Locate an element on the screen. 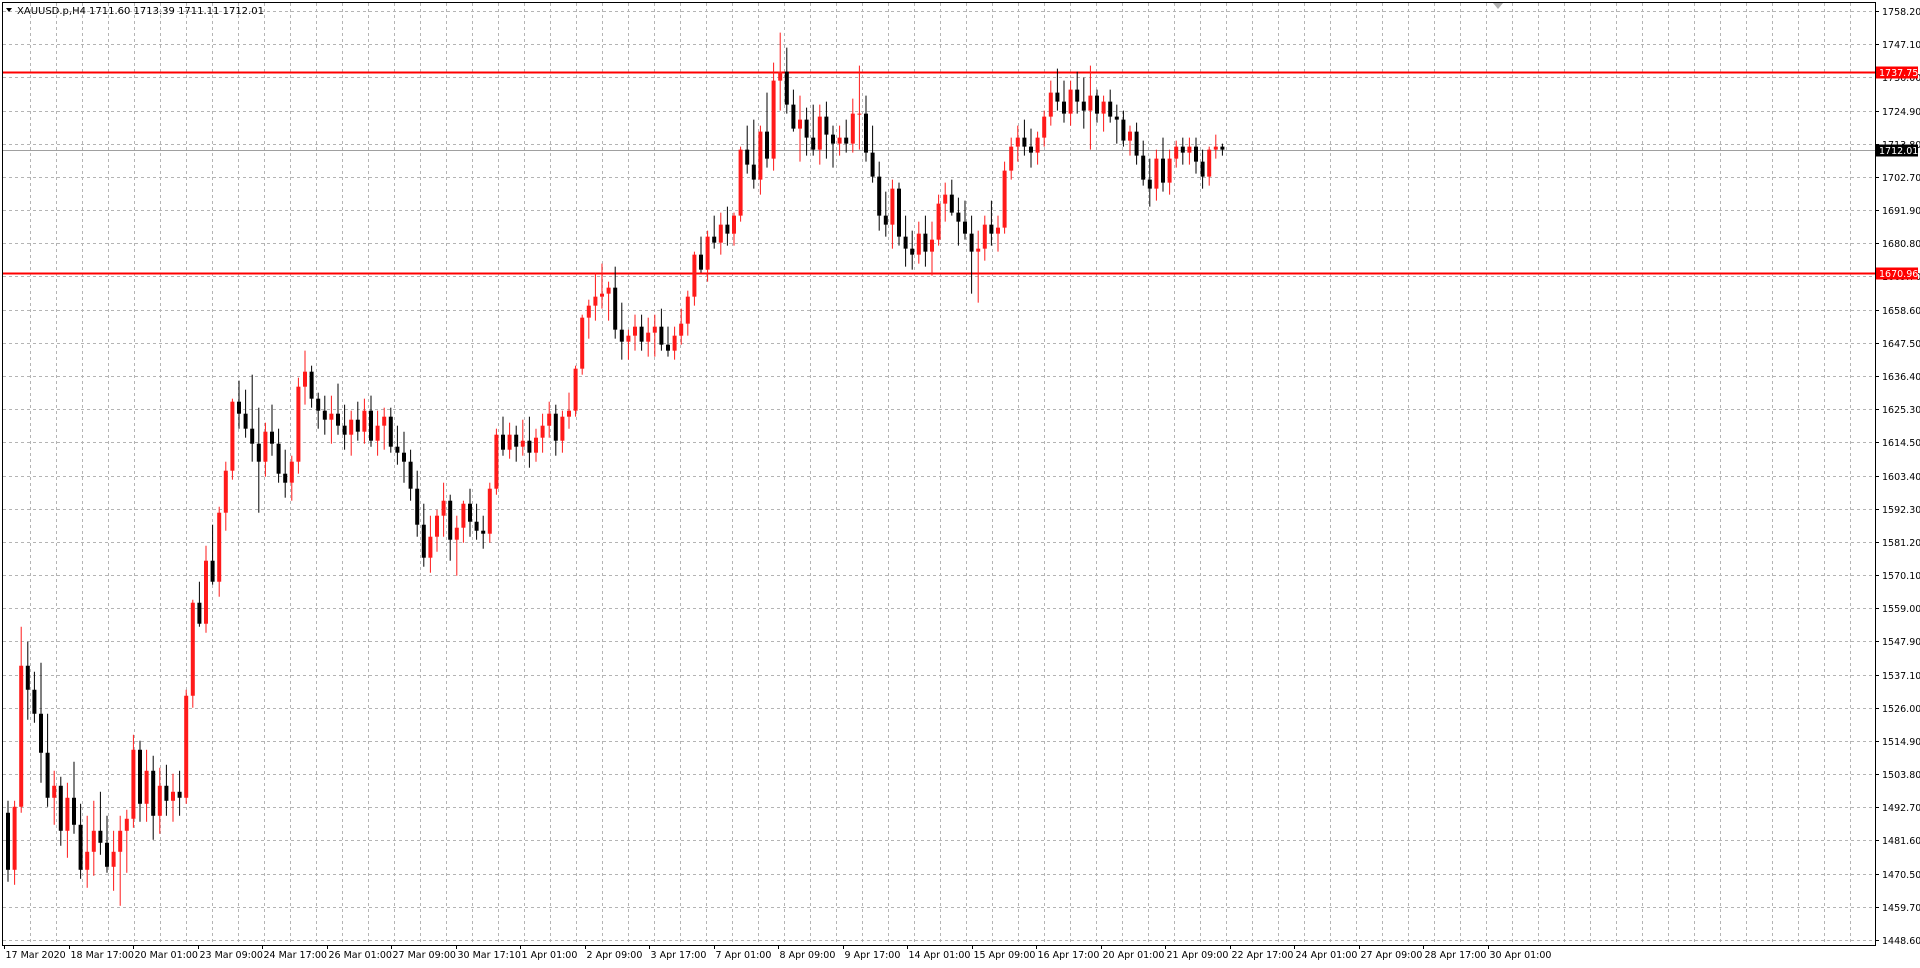 Image resolution: width=1920 pixels, height=968 pixels. time-tick-label: 8 Apr 09:00 is located at coordinates (808, 955).